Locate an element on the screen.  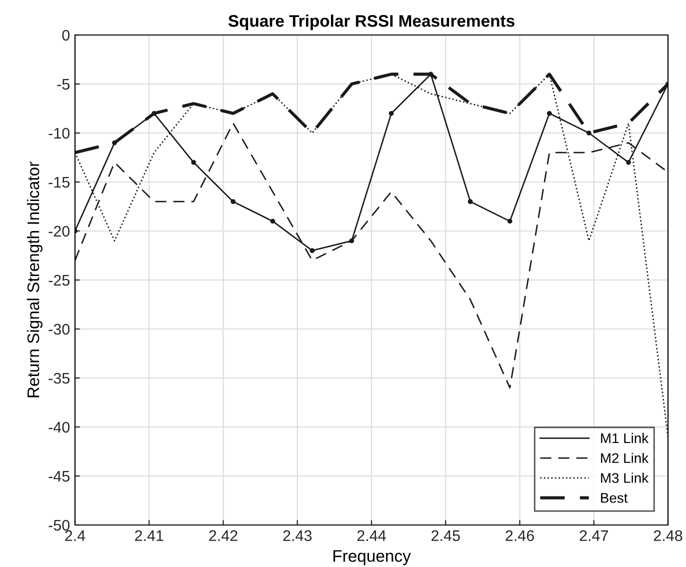
legend-label: M1 Link is located at coordinates (625, 437).